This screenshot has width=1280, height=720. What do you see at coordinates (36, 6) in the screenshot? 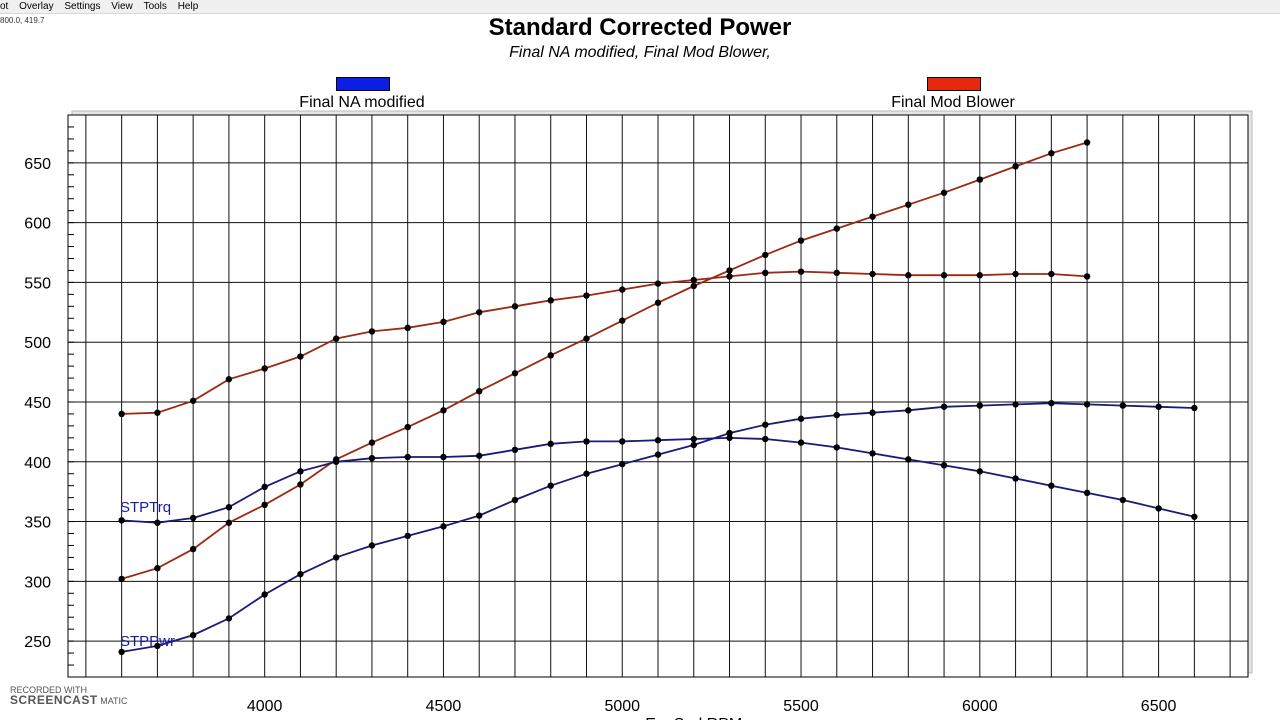
I see `menu-item-overlay: Overlay` at bounding box center [36, 6].